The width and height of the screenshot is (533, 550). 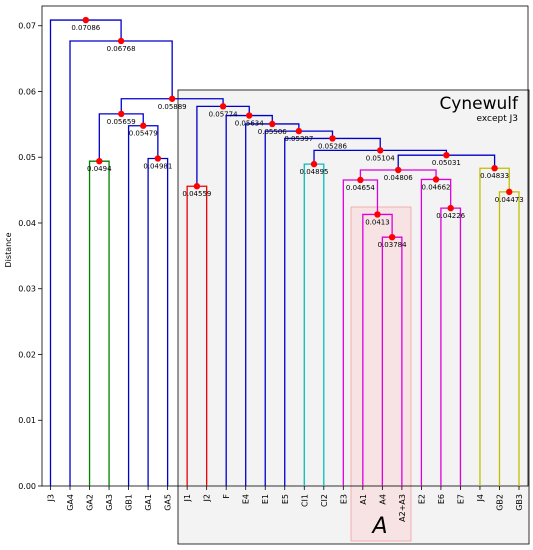 What do you see at coordinates (272, 124) in the screenshot?
I see `node-e4` at bounding box center [272, 124].